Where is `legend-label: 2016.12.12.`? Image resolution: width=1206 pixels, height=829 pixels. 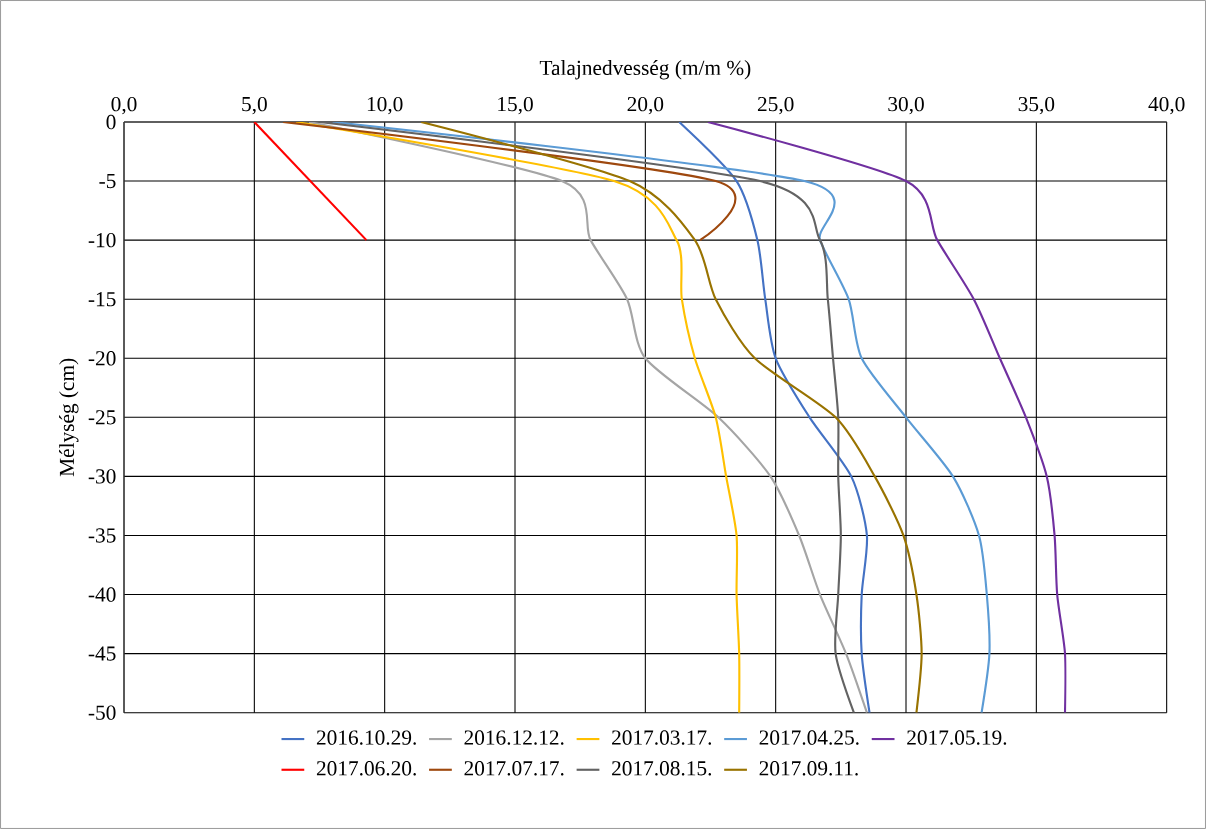 legend-label: 2016.12.12. is located at coordinates (514, 737).